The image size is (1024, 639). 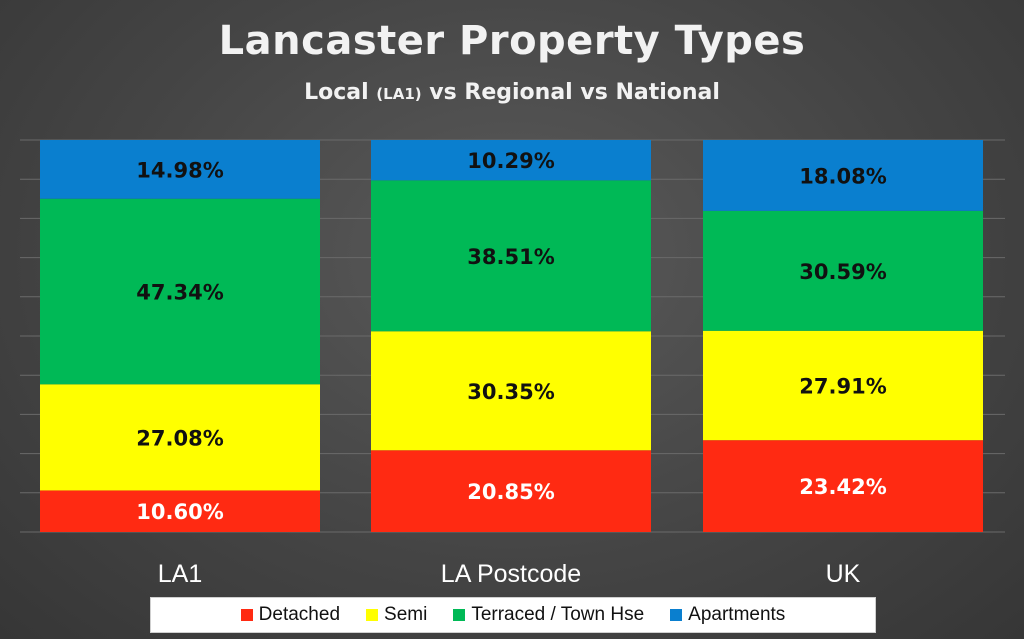 I want to click on data-label: 10.60%, so click(x=179, y=512).